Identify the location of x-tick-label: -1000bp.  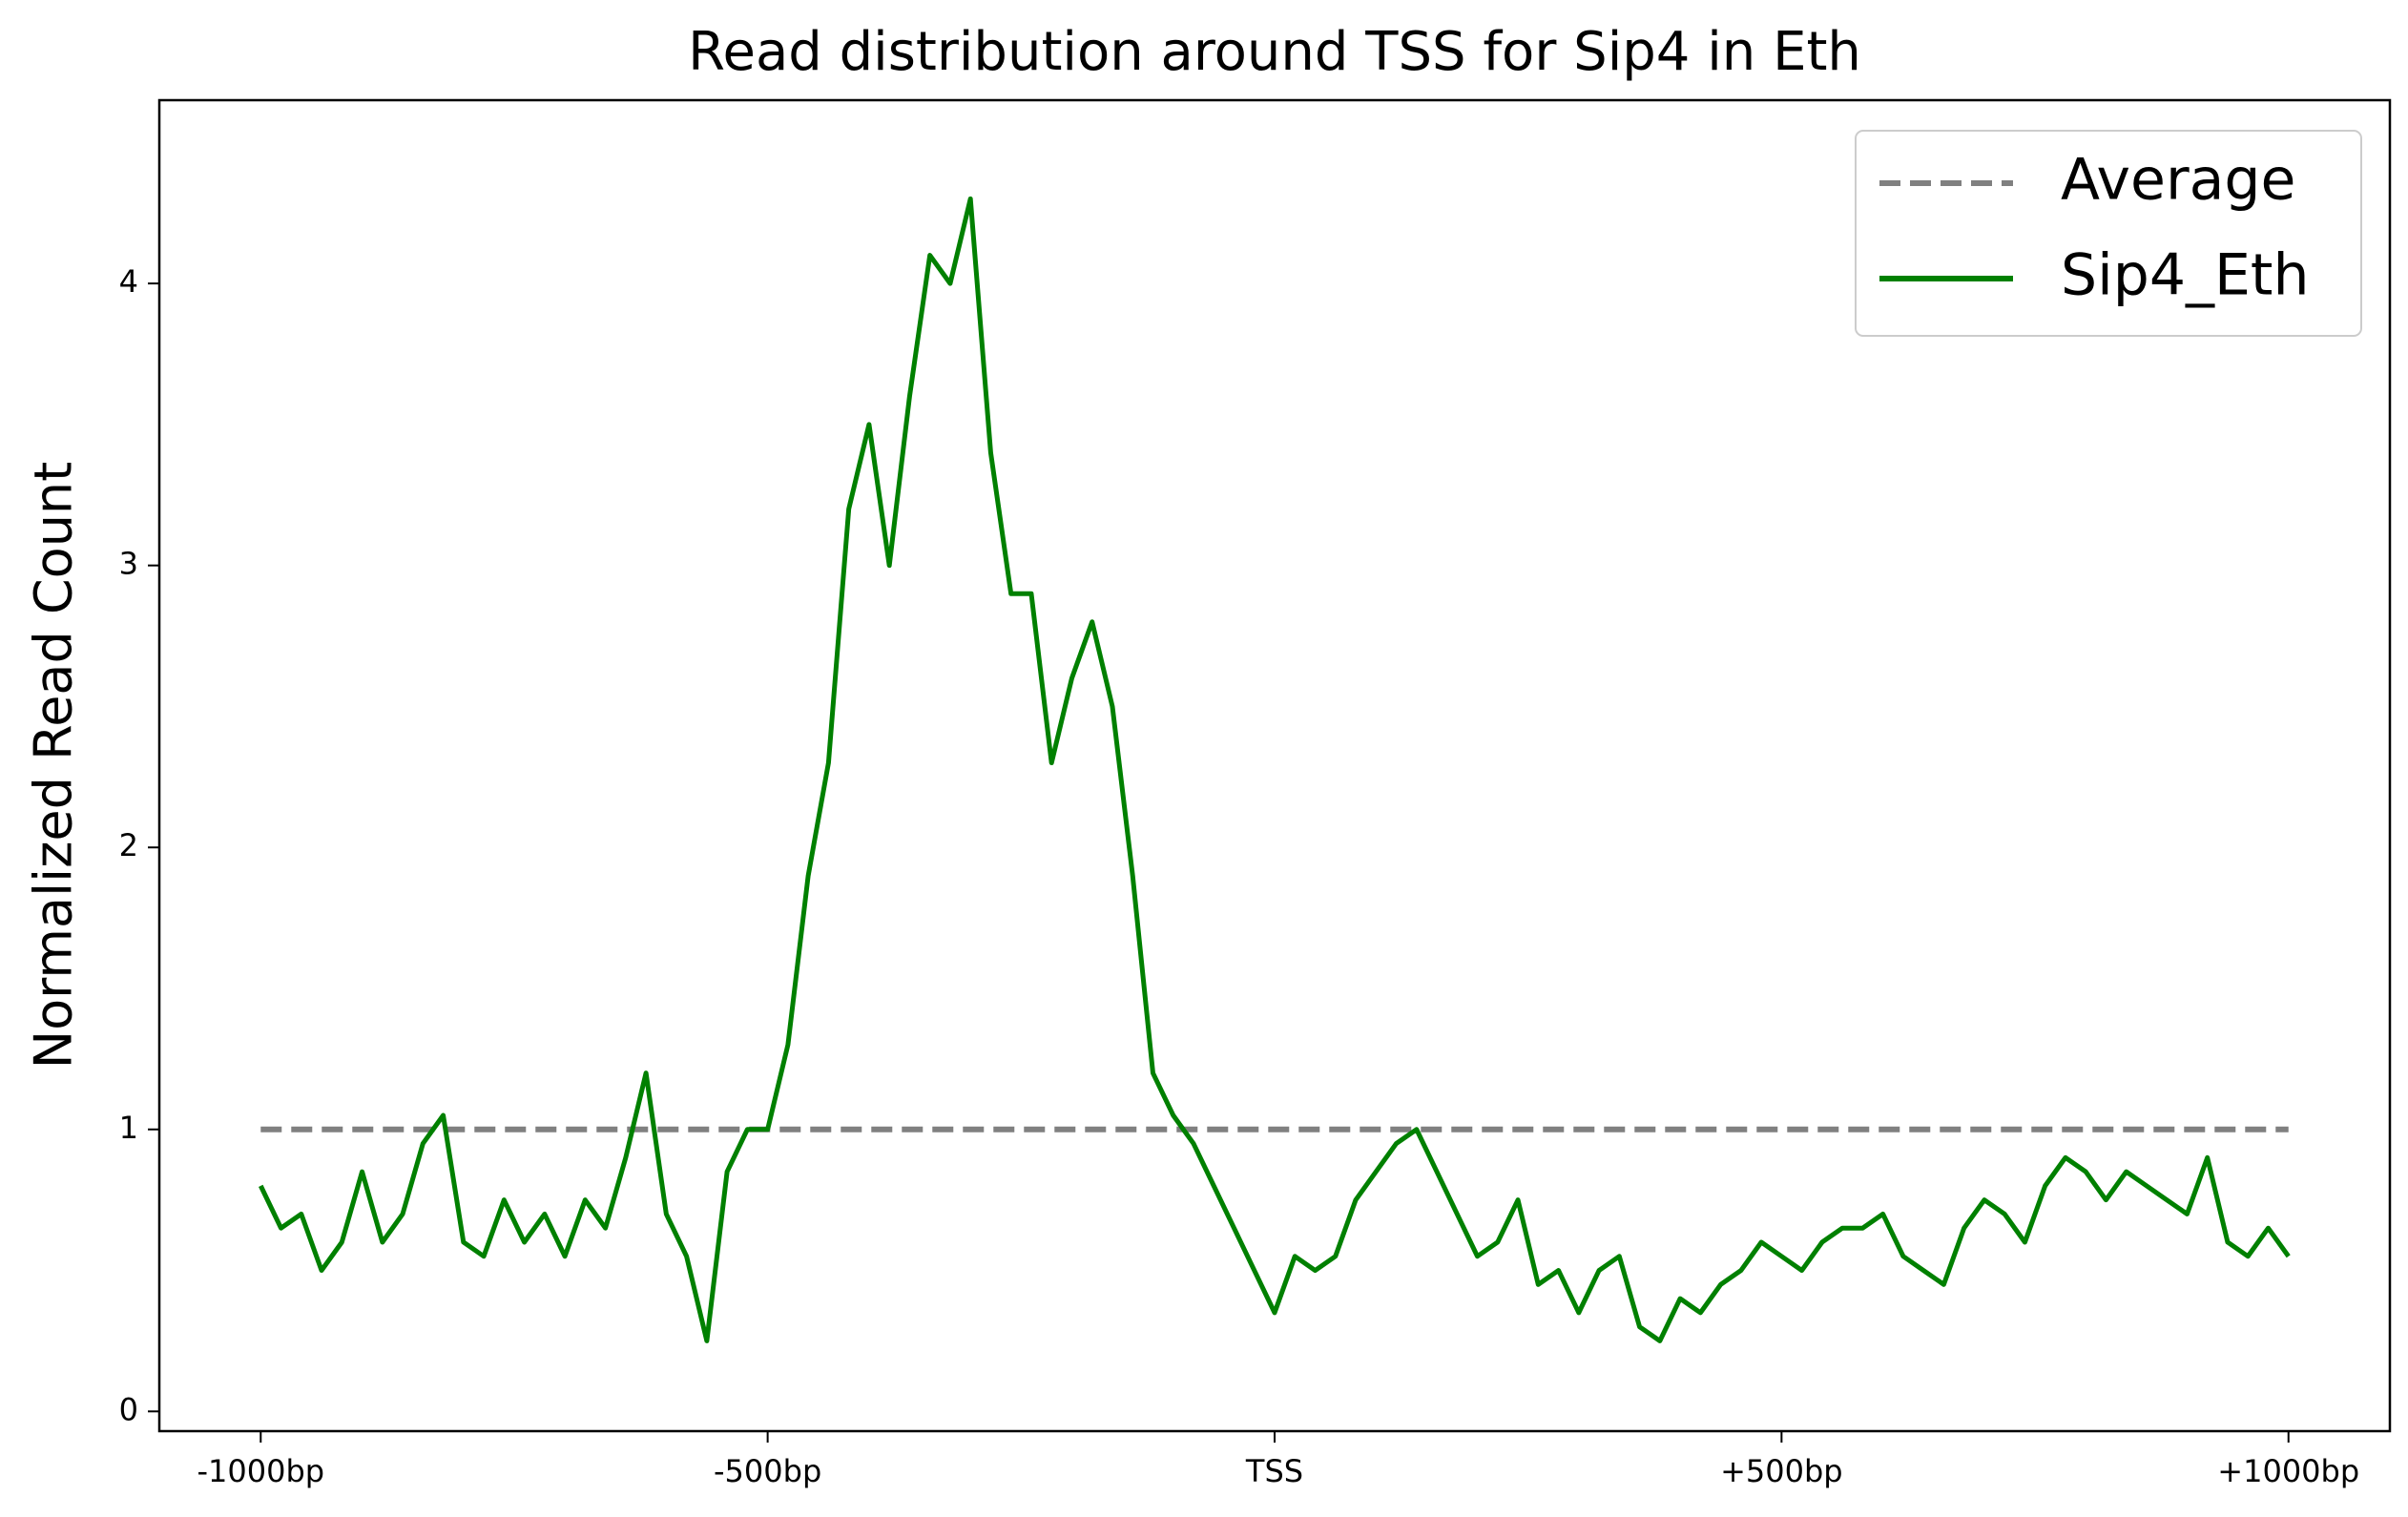
(260, 1471).